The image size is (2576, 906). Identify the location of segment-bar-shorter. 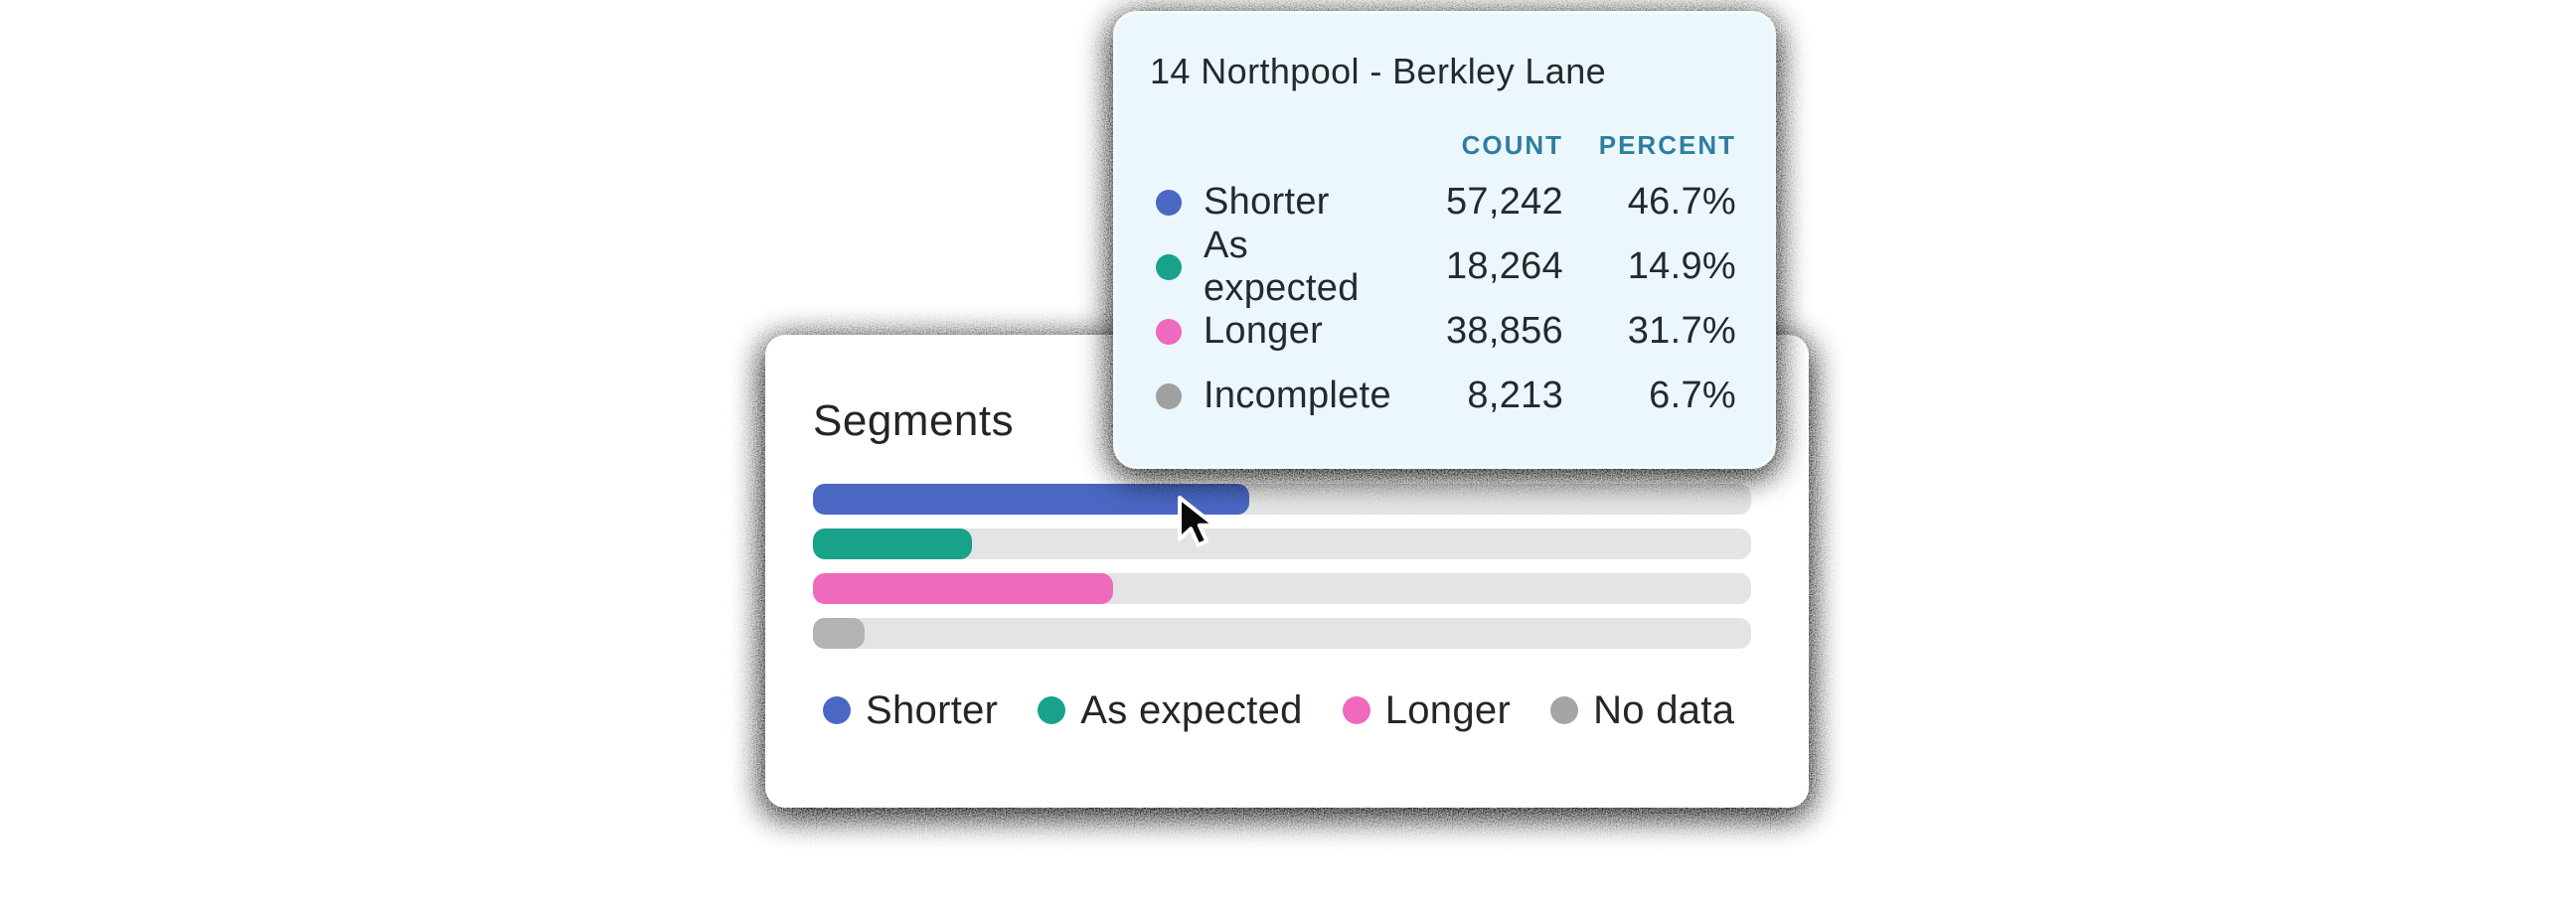
(1282, 500).